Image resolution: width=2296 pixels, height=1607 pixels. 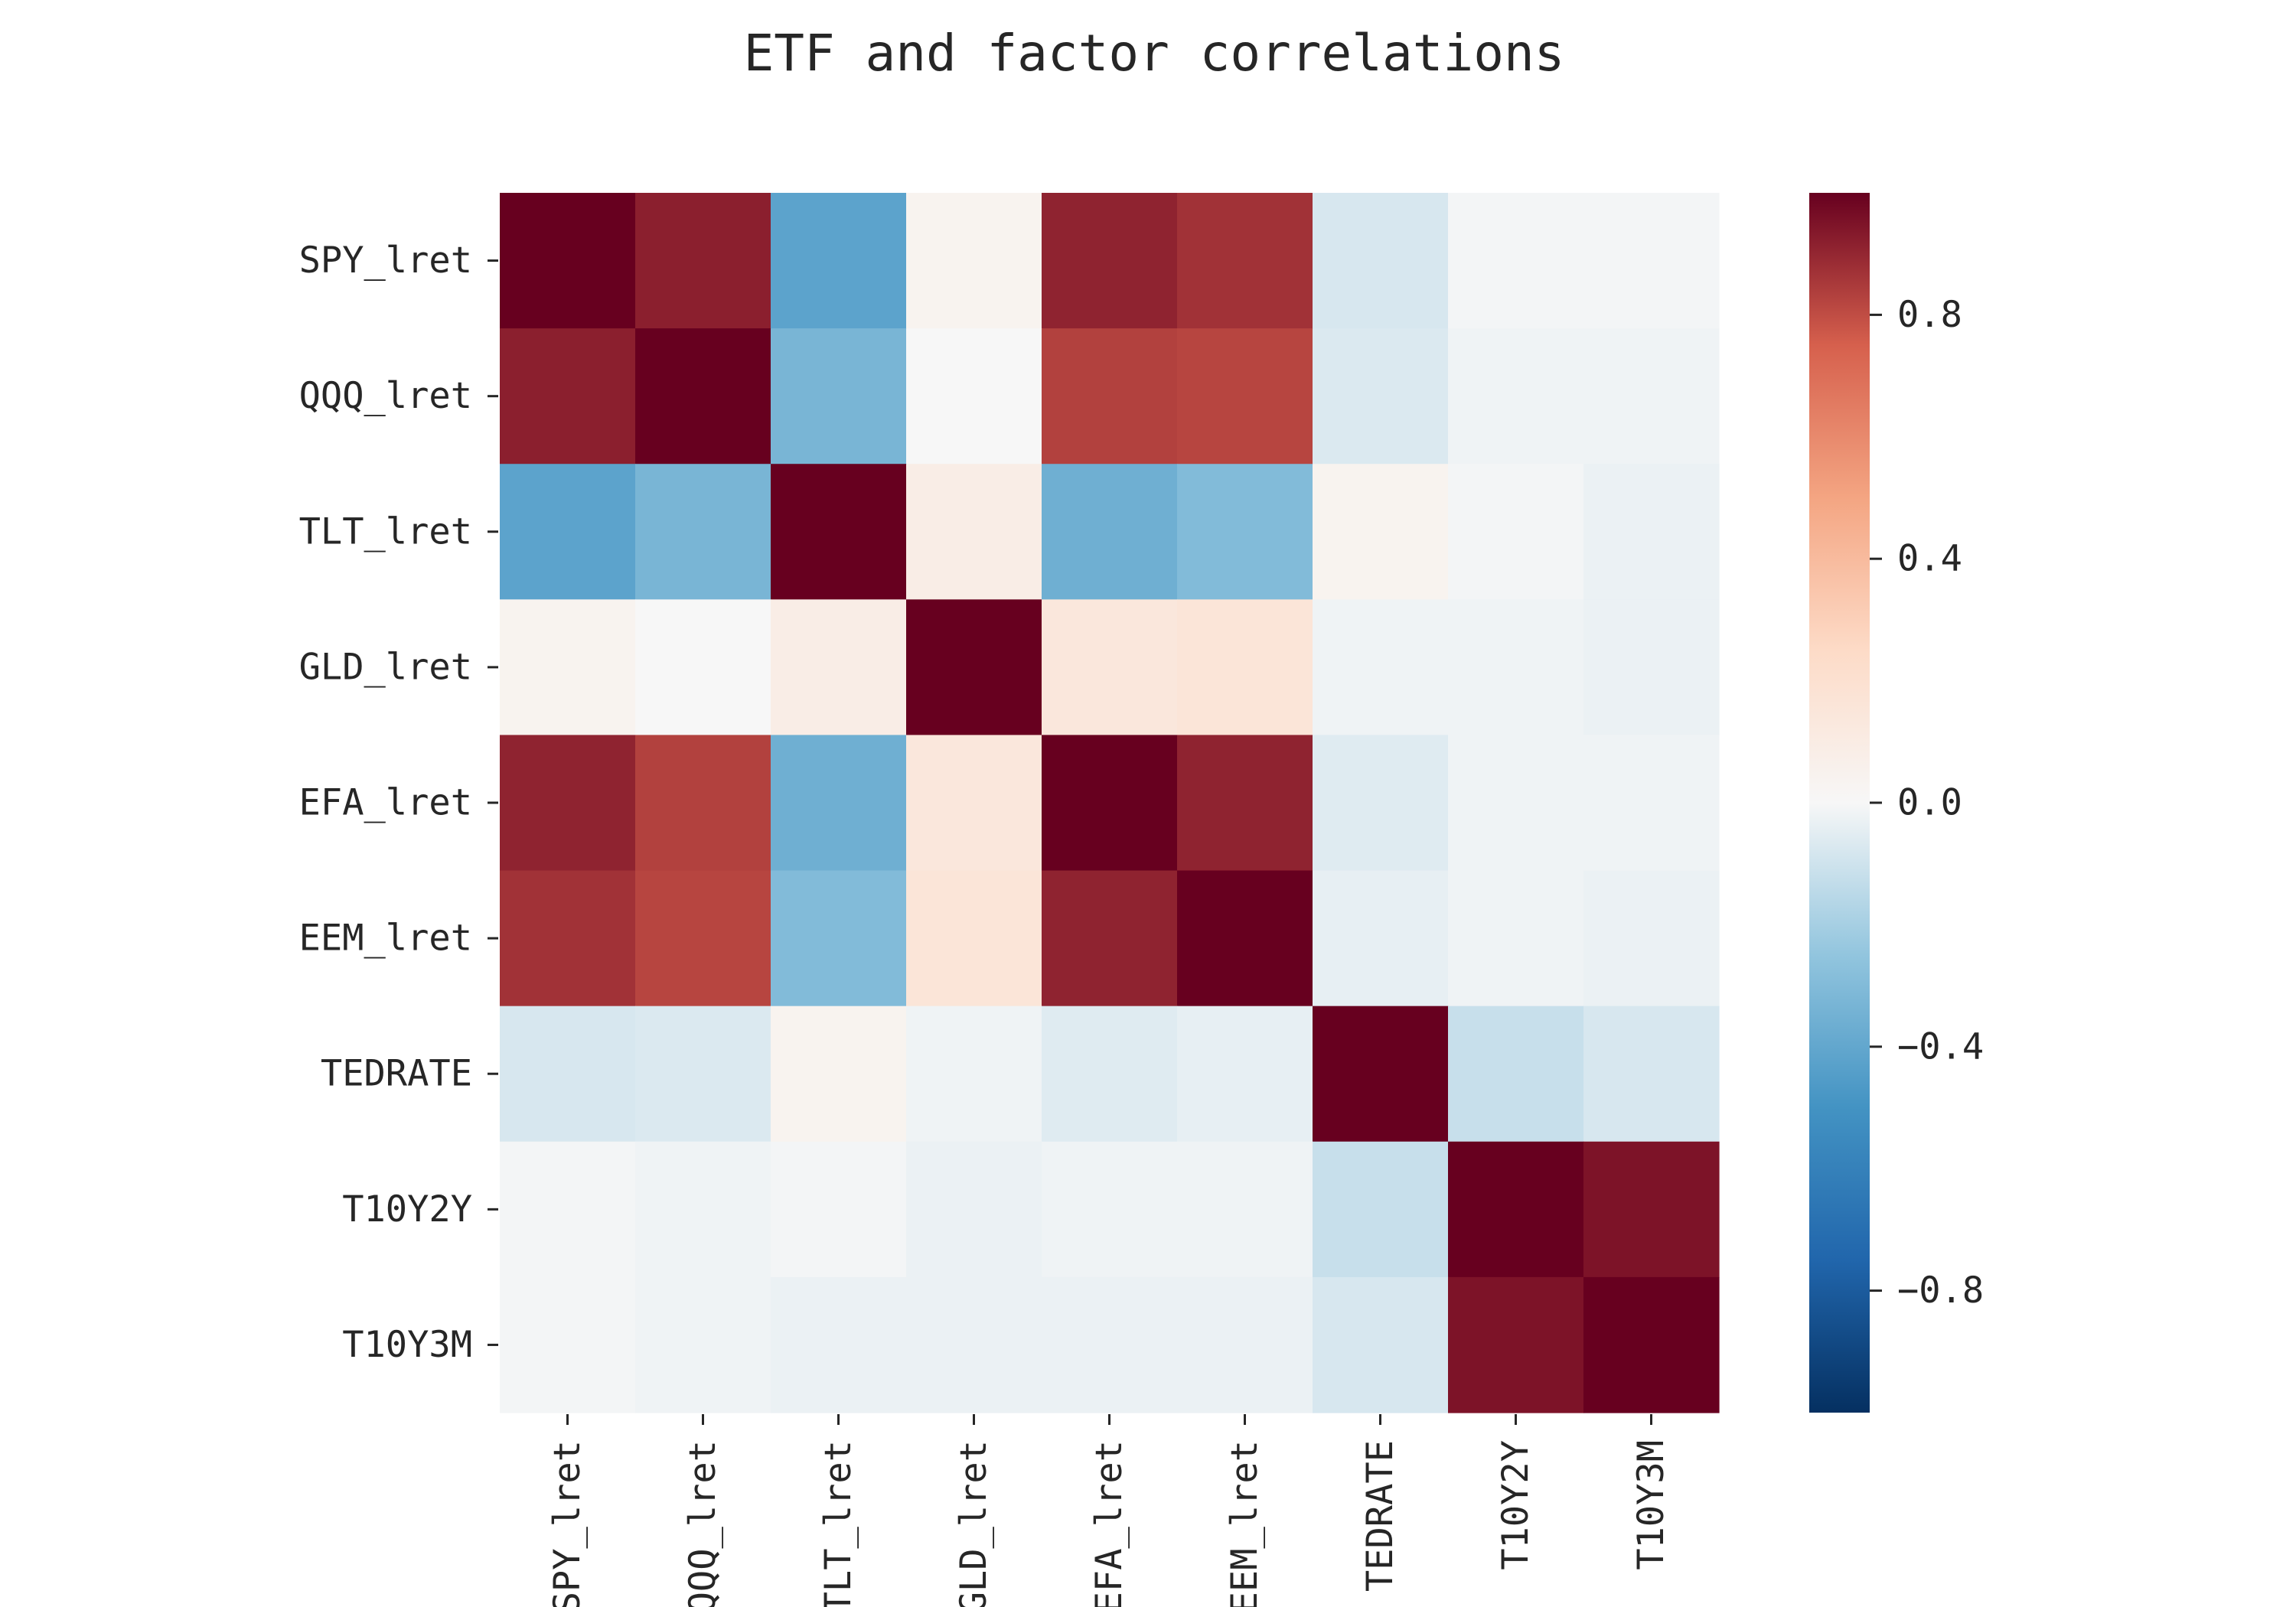 I want to click on x-tick-label: EEM_lret, so click(x=1245, y=1523).